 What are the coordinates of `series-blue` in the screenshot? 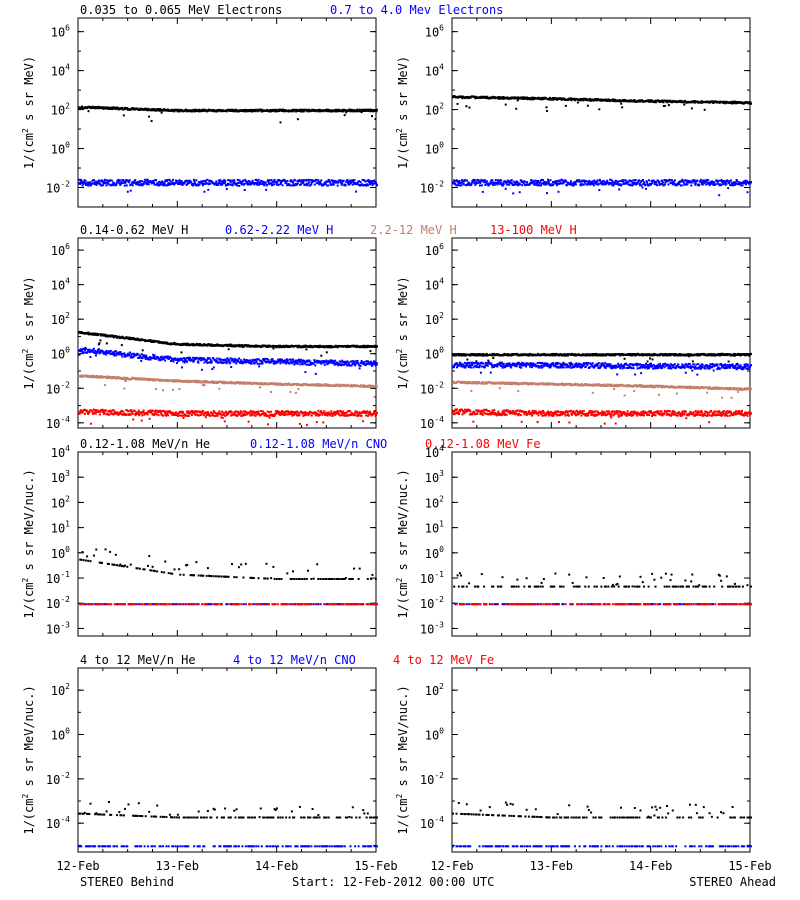 It's located at (228, 360).